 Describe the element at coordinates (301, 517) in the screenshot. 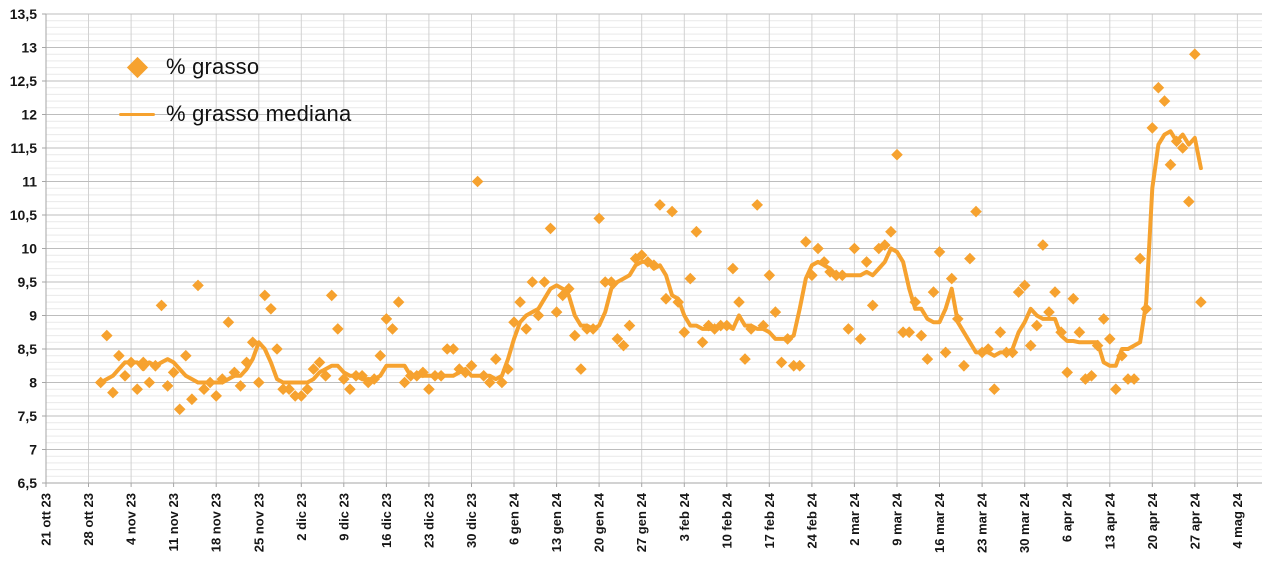

I see `svg-text: 2 dic 23` at that location.